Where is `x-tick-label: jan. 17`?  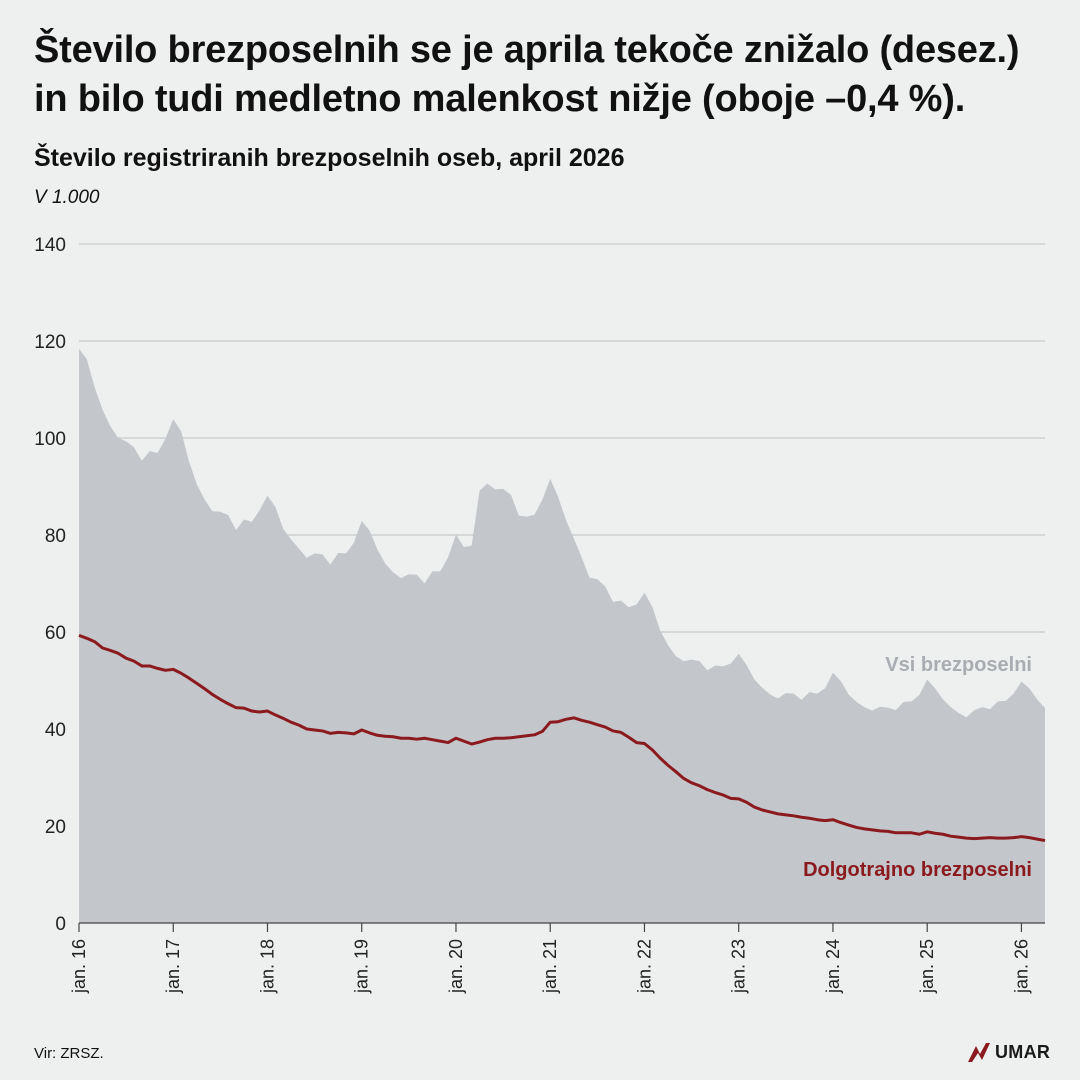 x-tick-label: jan. 17 is located at coordinates (173, 966).